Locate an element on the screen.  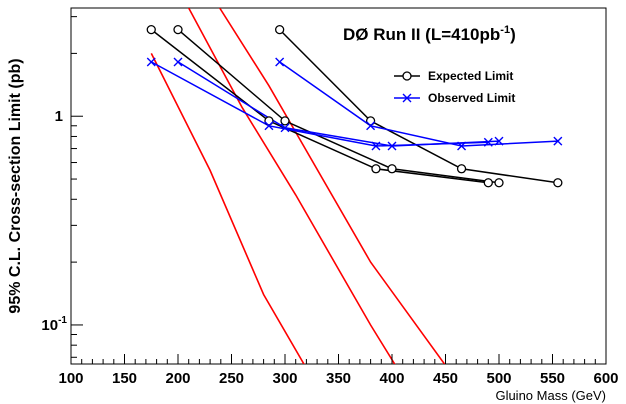
legend-expected-label: Expected Limit is located at coordinates (470, 76).